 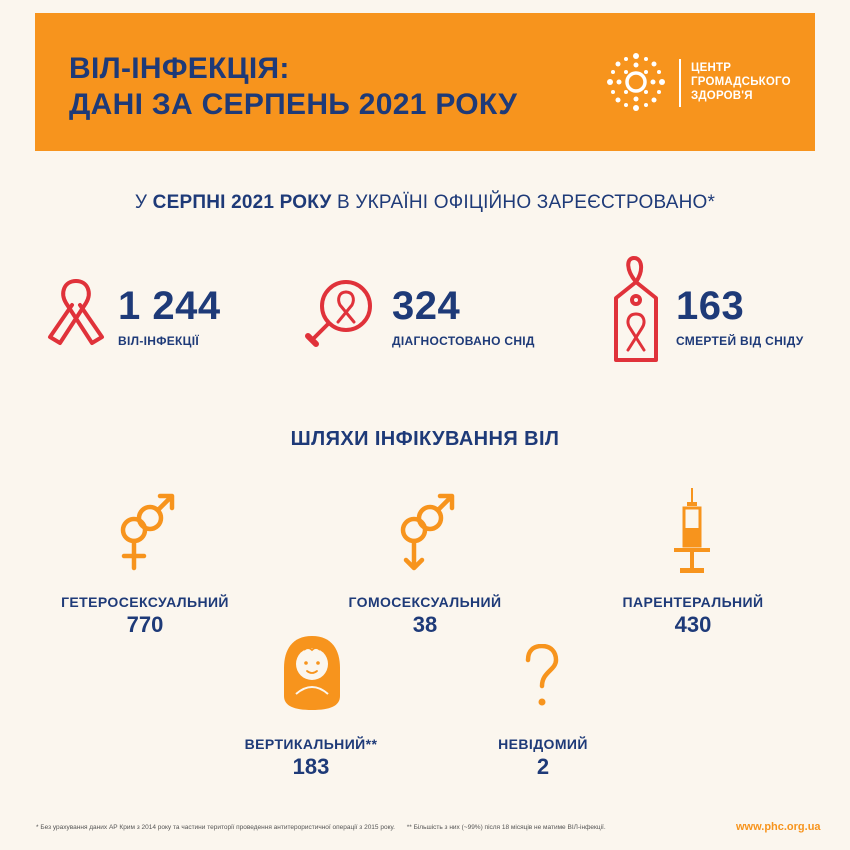 What do you see at coordinates (680, 83) in the screenshot?
I see `logo-divider` at bounding box center [680, 83].